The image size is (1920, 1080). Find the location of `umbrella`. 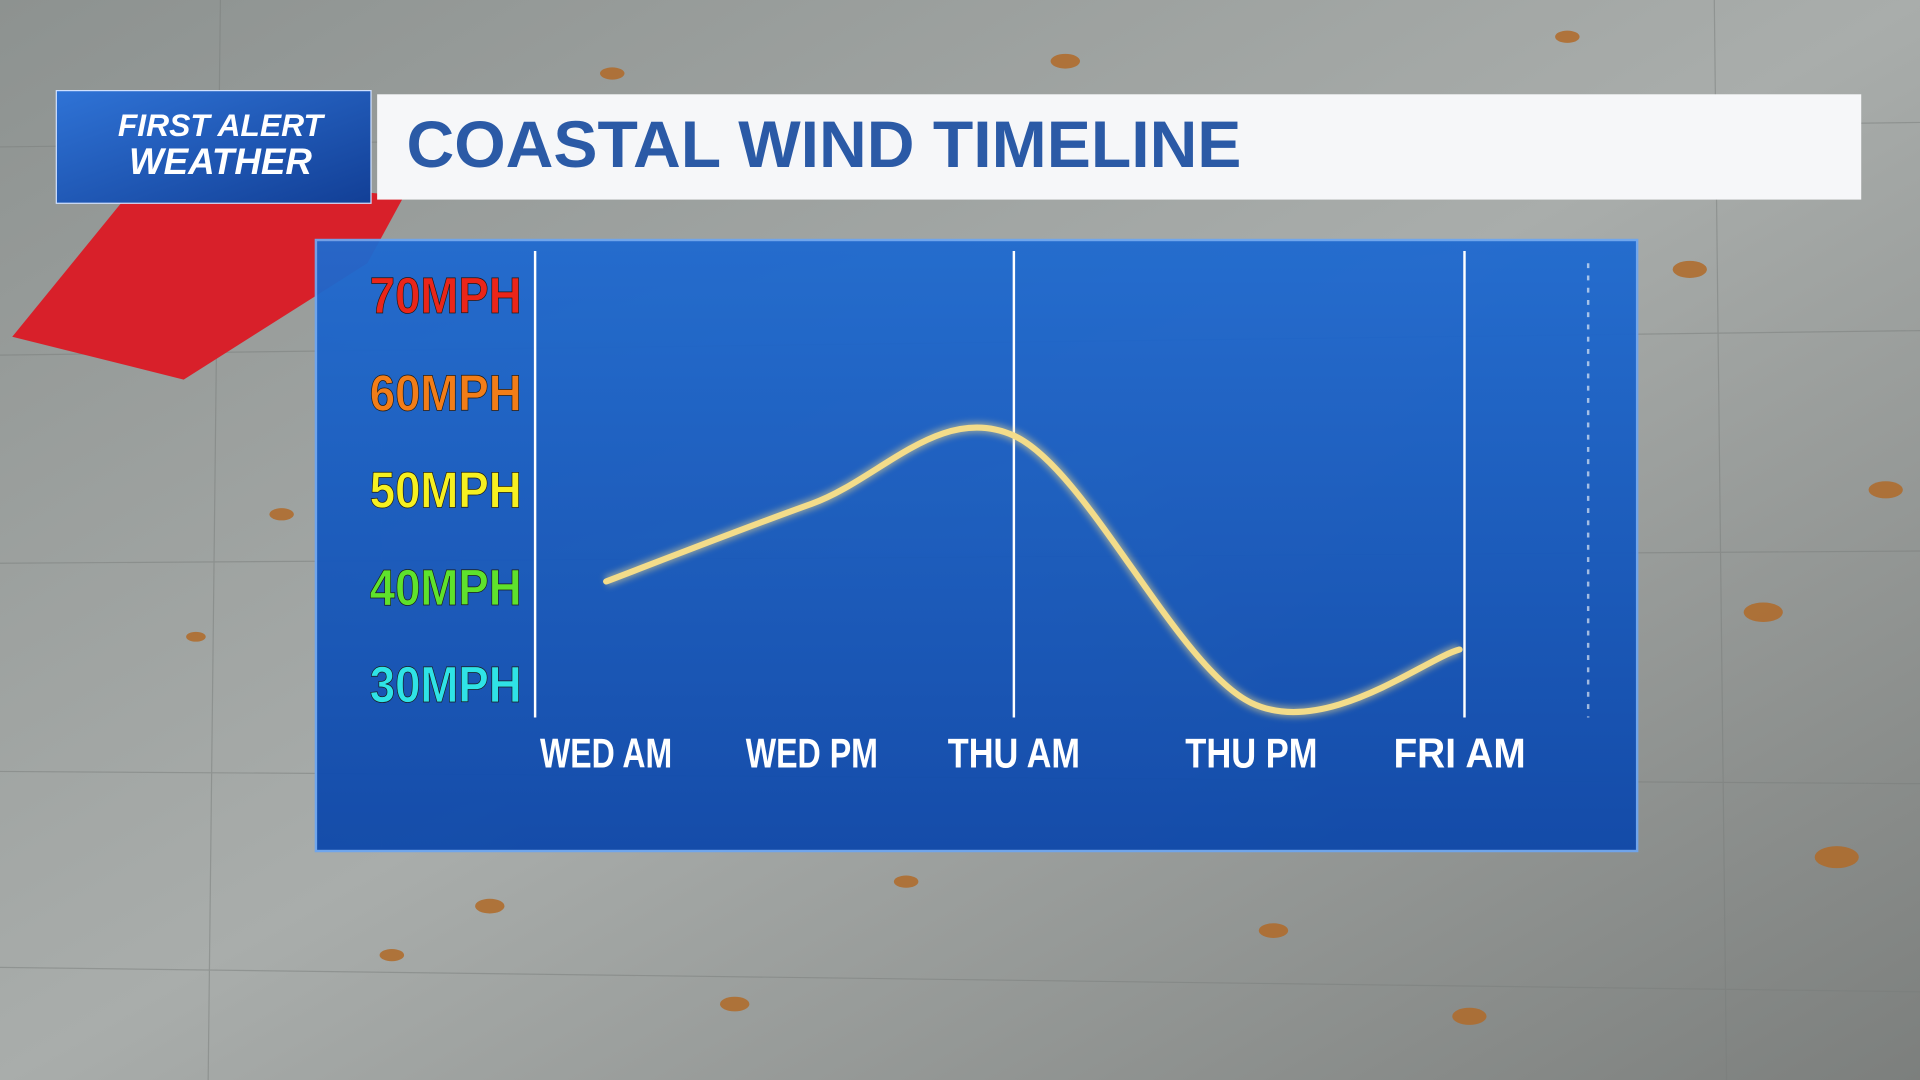

umbrella is located at coordinates (208, 275).